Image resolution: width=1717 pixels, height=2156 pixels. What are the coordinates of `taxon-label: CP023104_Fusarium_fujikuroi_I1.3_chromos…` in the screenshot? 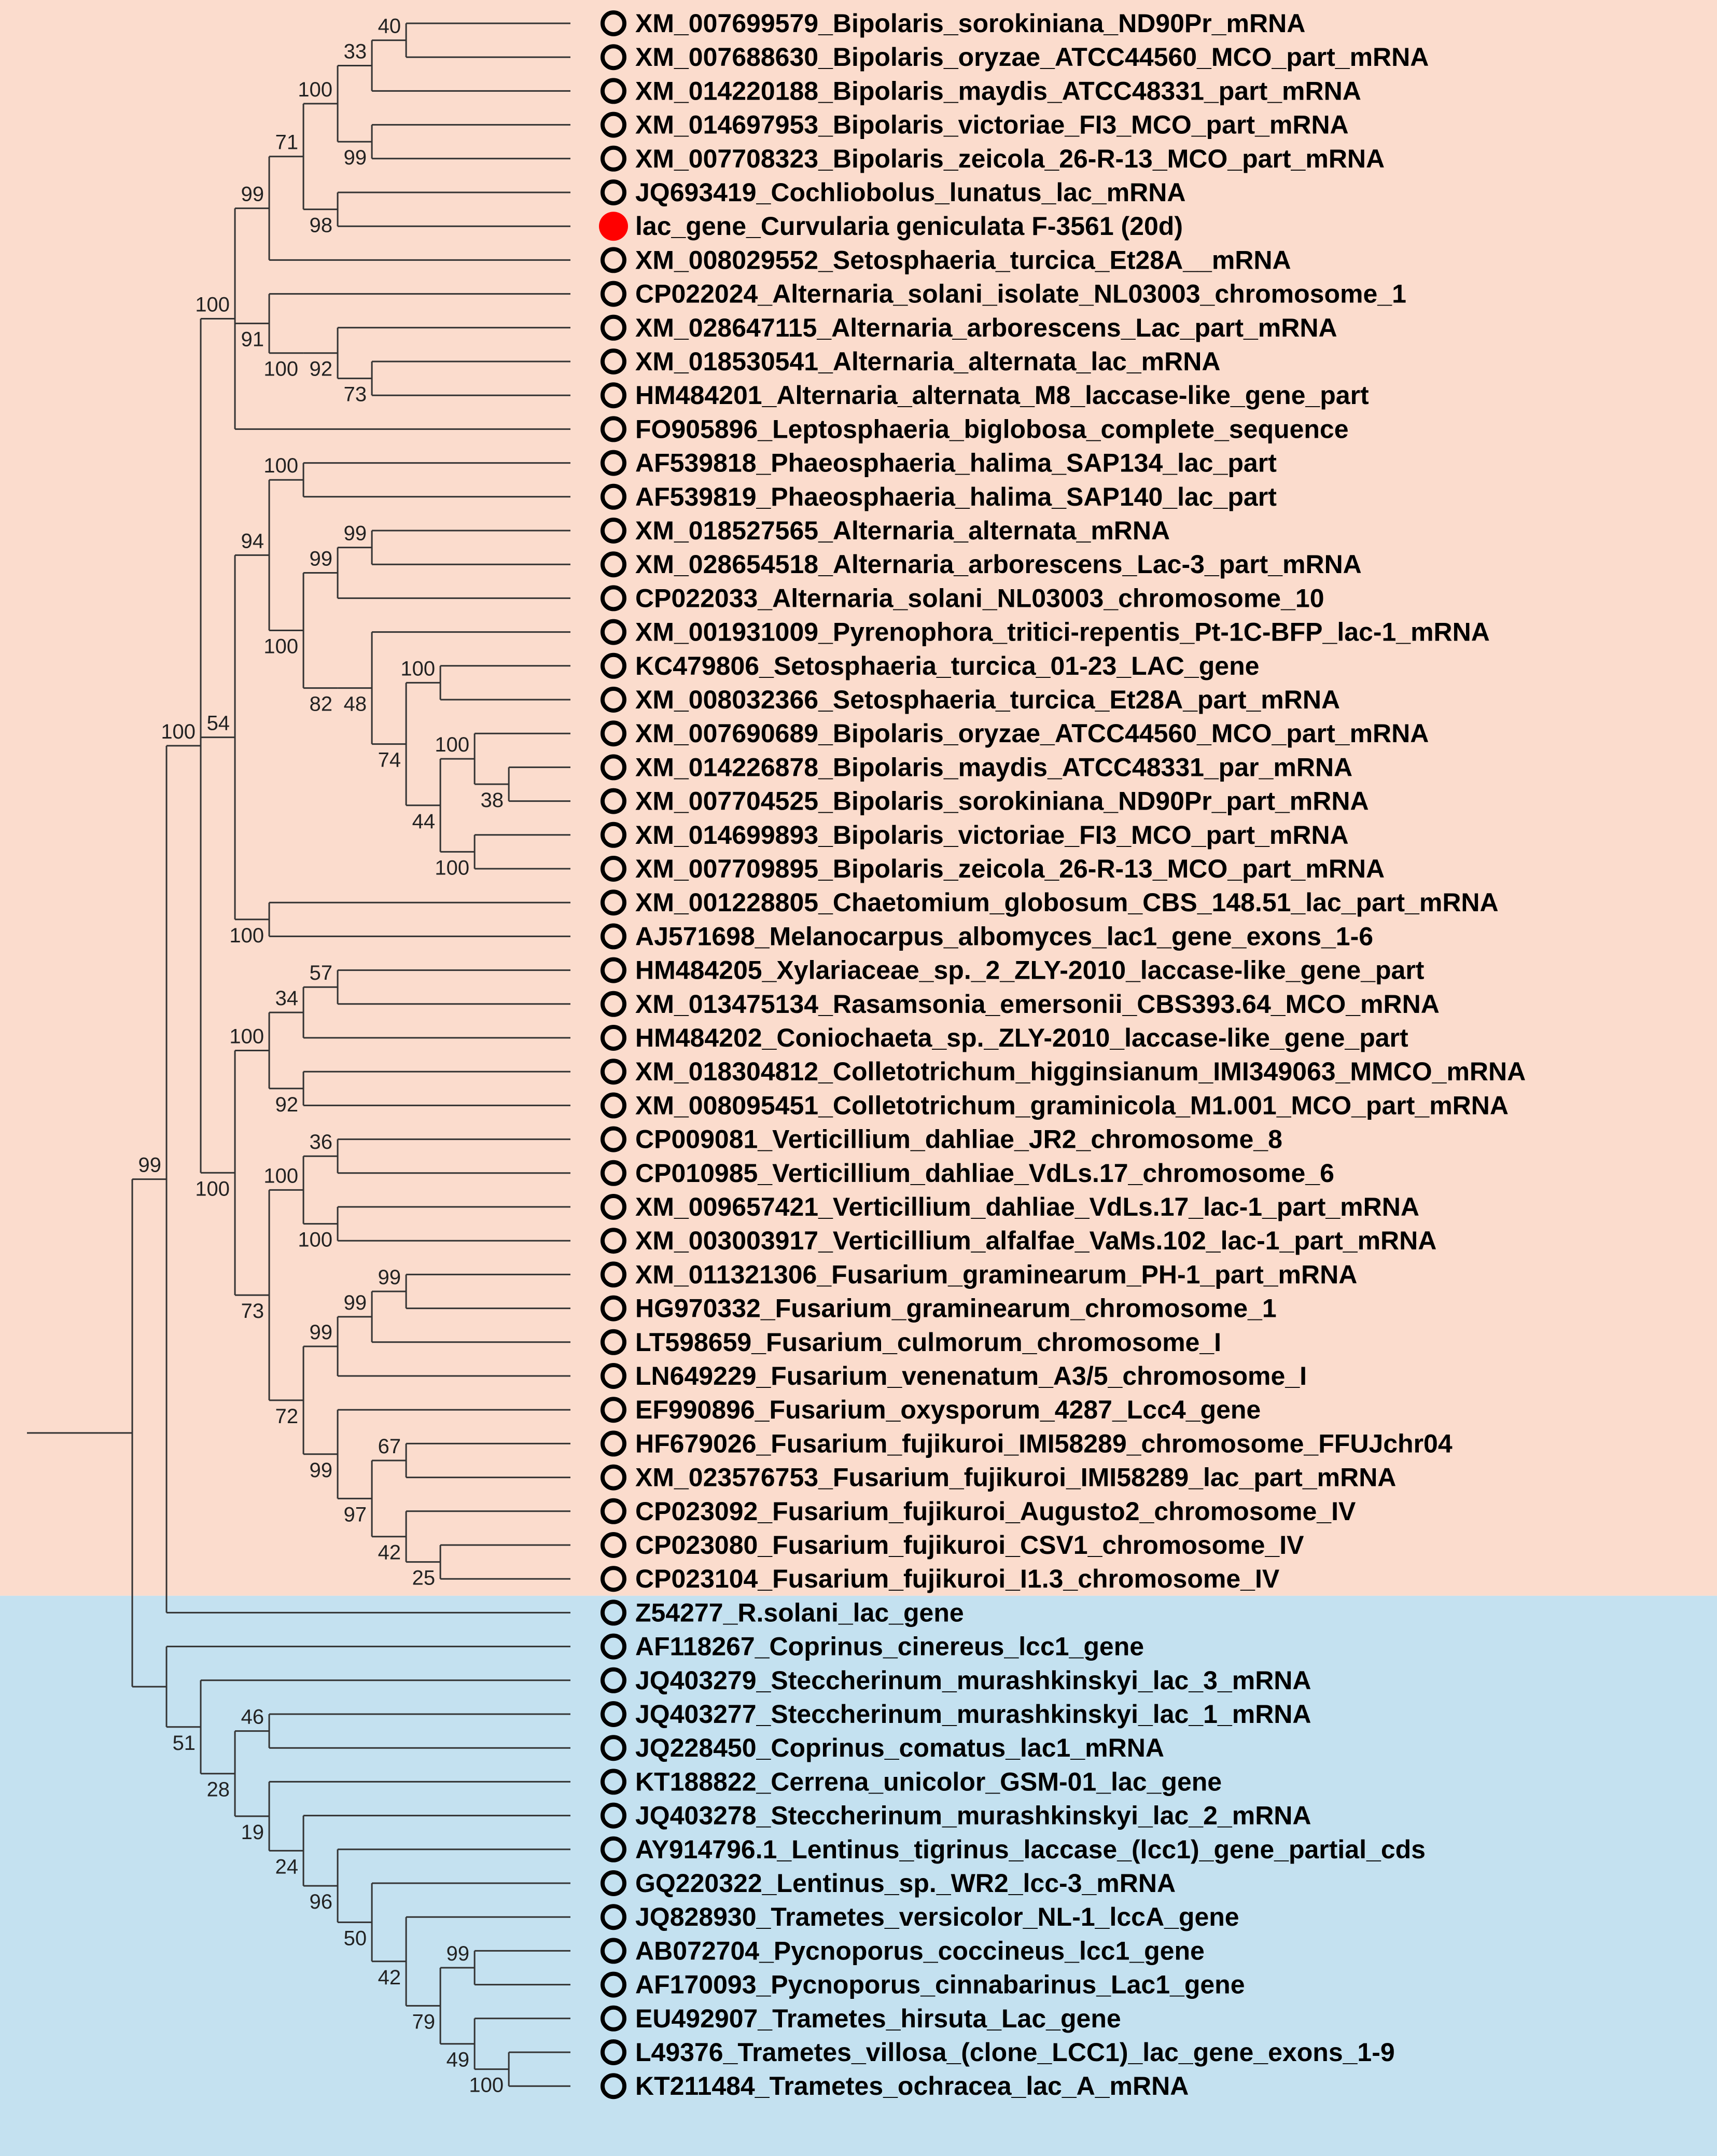 It's located at (958, 1578).